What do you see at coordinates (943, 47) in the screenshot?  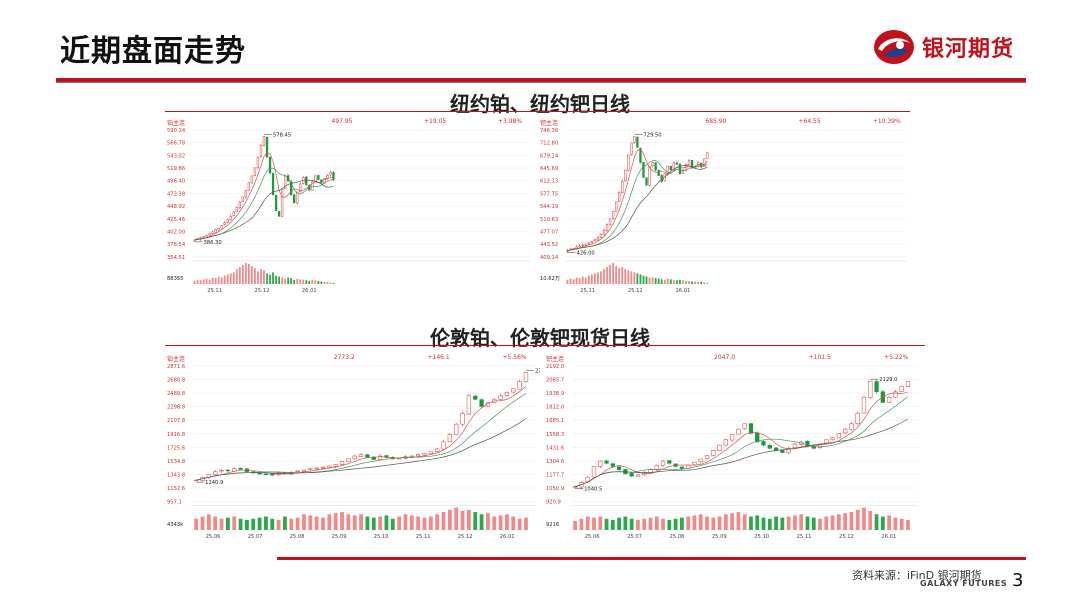 I see `brand-logo: 银河期货` at bounding box center [943, 47].